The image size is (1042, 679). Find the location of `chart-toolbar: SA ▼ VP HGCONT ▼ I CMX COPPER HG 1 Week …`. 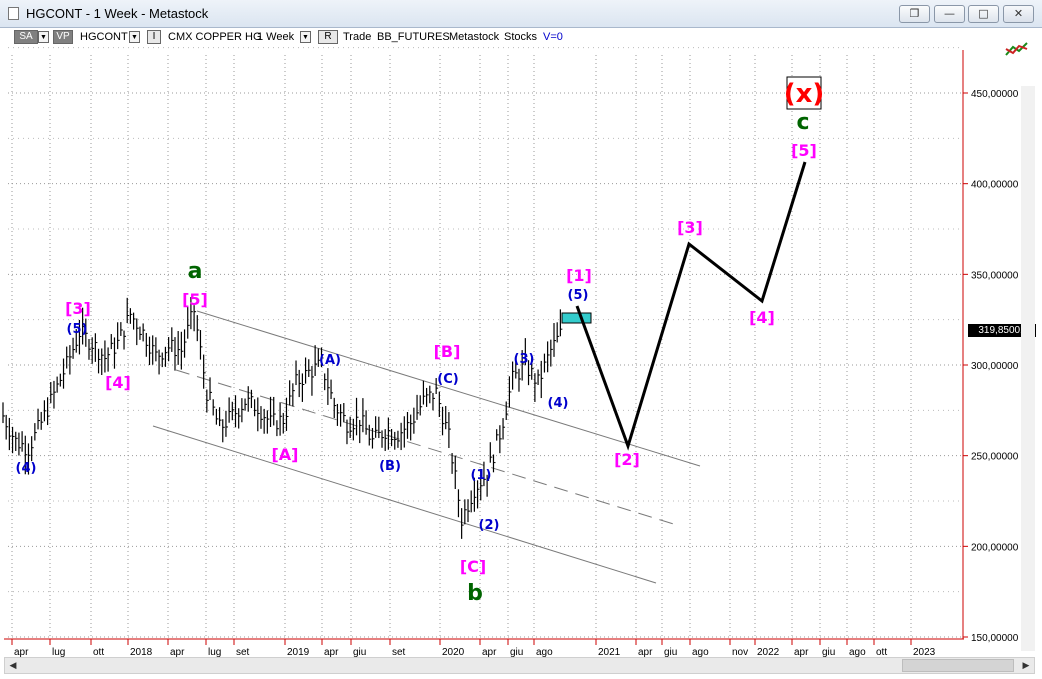

chart-toolbar: SA ▼ VP HGCONT ▼ I CMX COPPER HG 1 Week … is located at coordinates (521, 37).